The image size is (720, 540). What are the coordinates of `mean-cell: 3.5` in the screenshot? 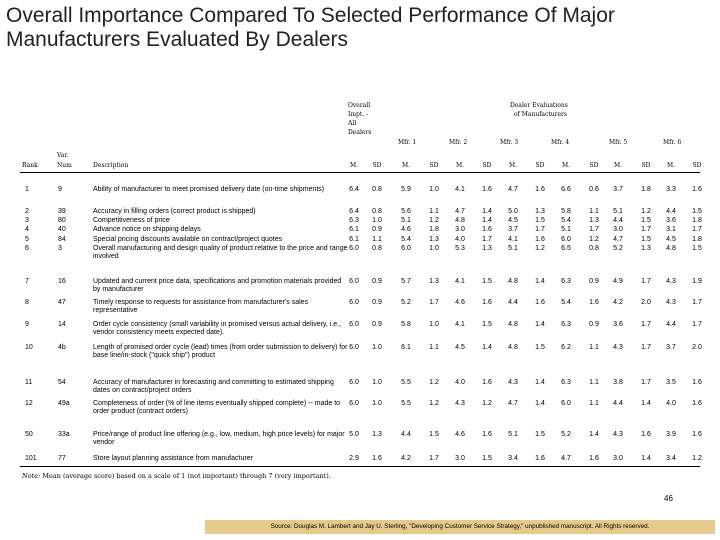 It's located at (671, 382).